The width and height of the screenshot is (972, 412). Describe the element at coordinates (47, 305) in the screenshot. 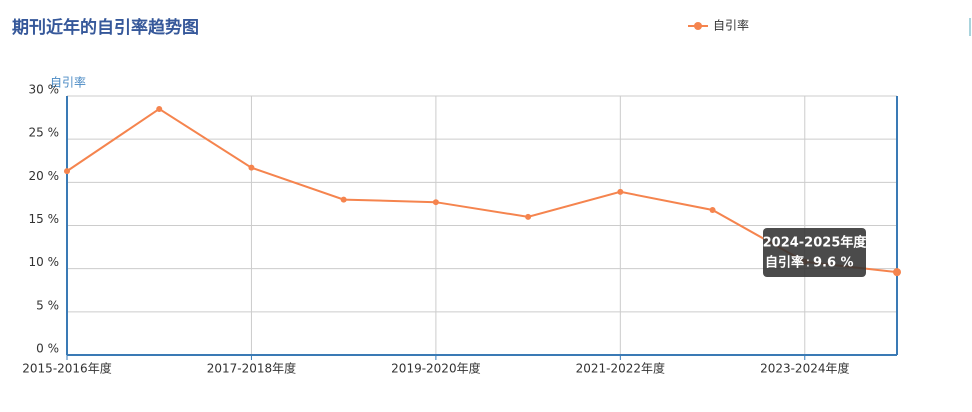

I see `y-tick-label: 5 %` at that location.